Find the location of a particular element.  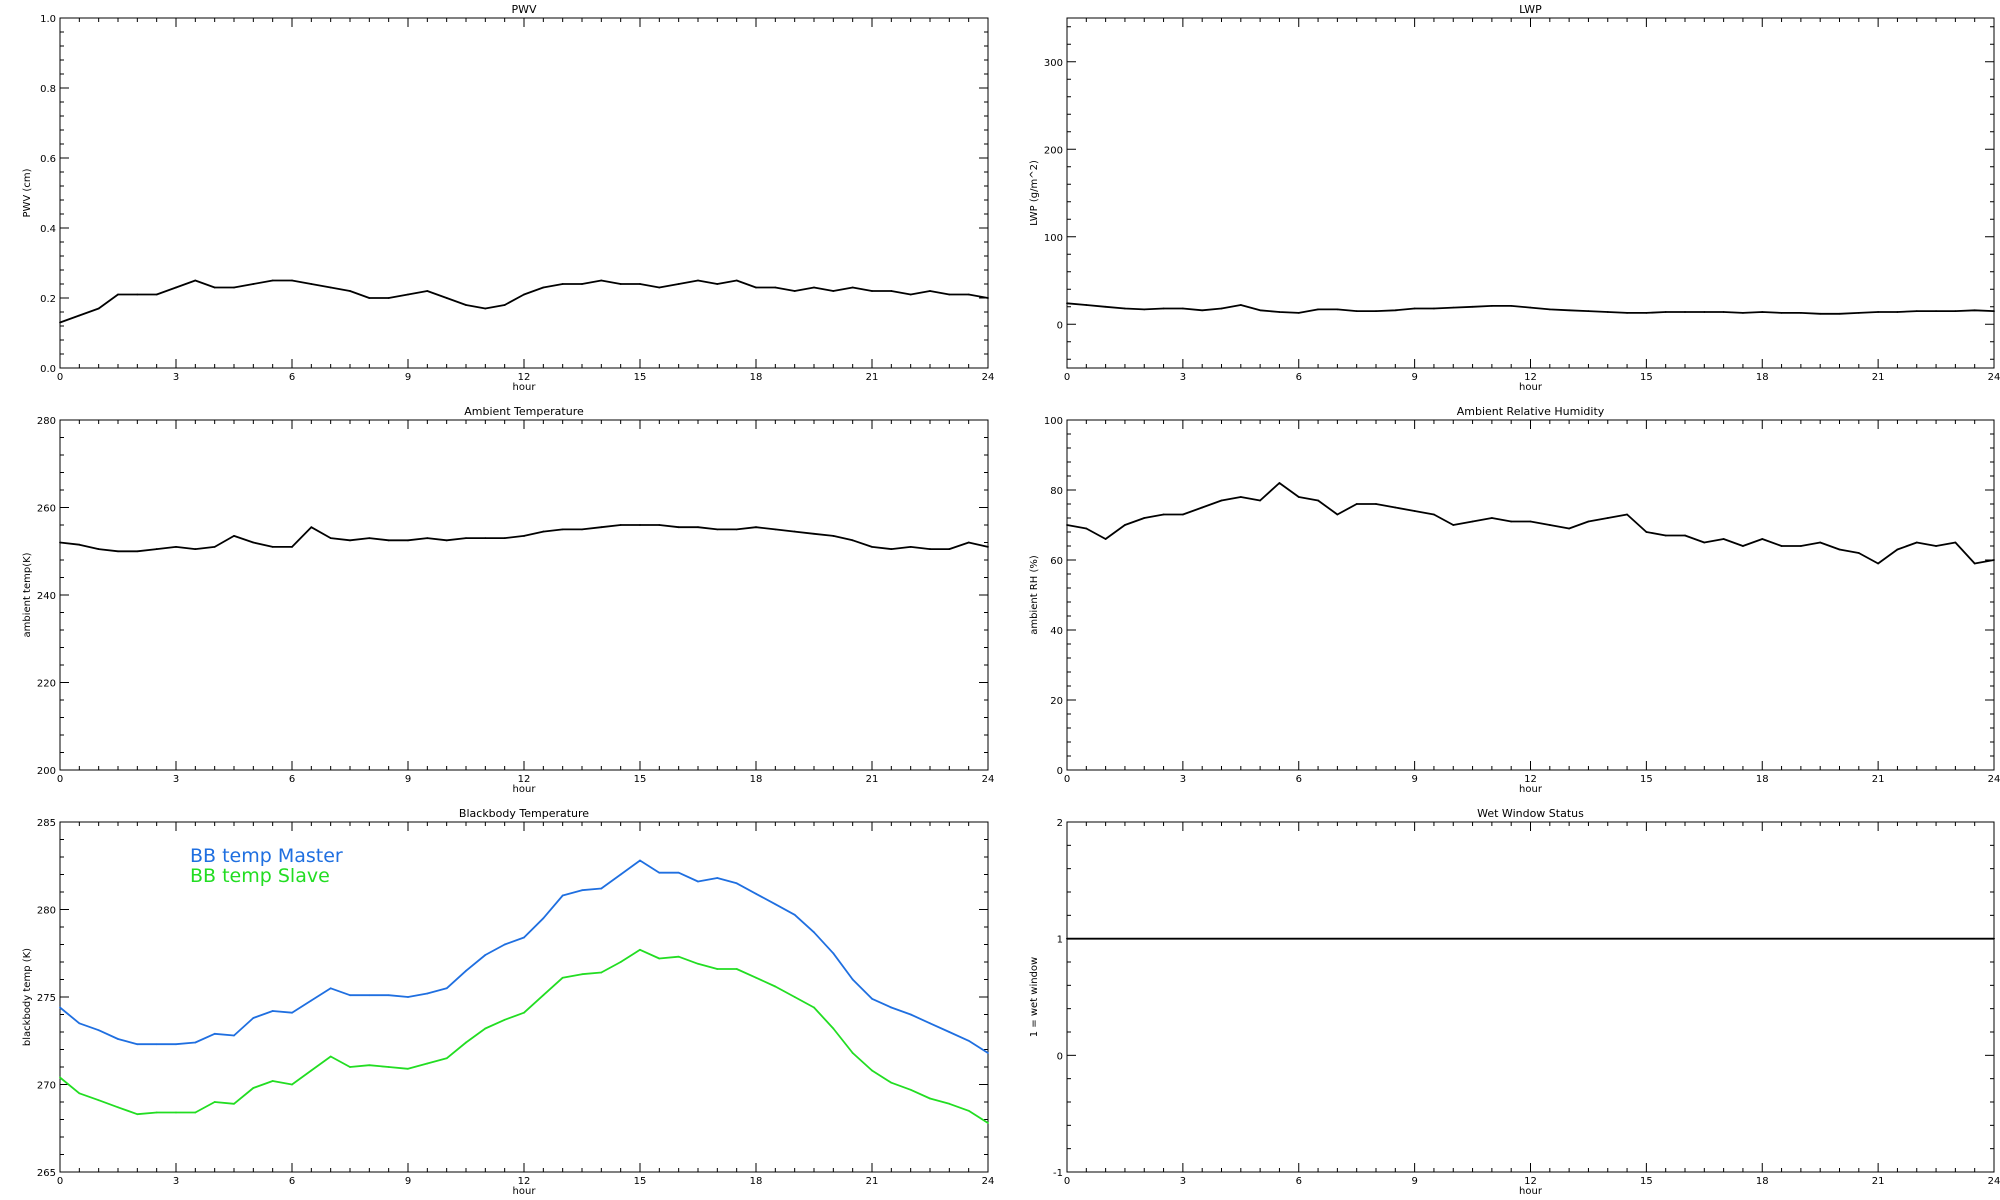

chart-title: LWP is located at coordinates (1530, 9).